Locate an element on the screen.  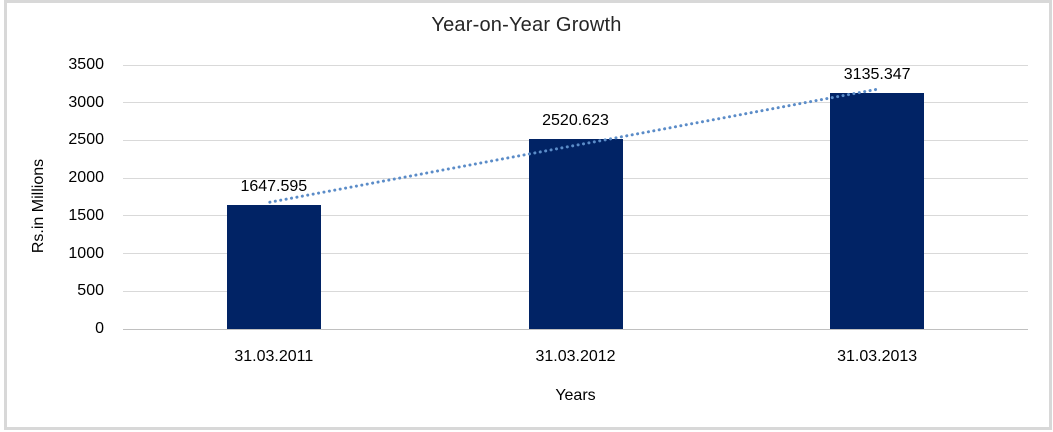
chart-title: Year-on-Year Growth is located at coordinates (526, 25).